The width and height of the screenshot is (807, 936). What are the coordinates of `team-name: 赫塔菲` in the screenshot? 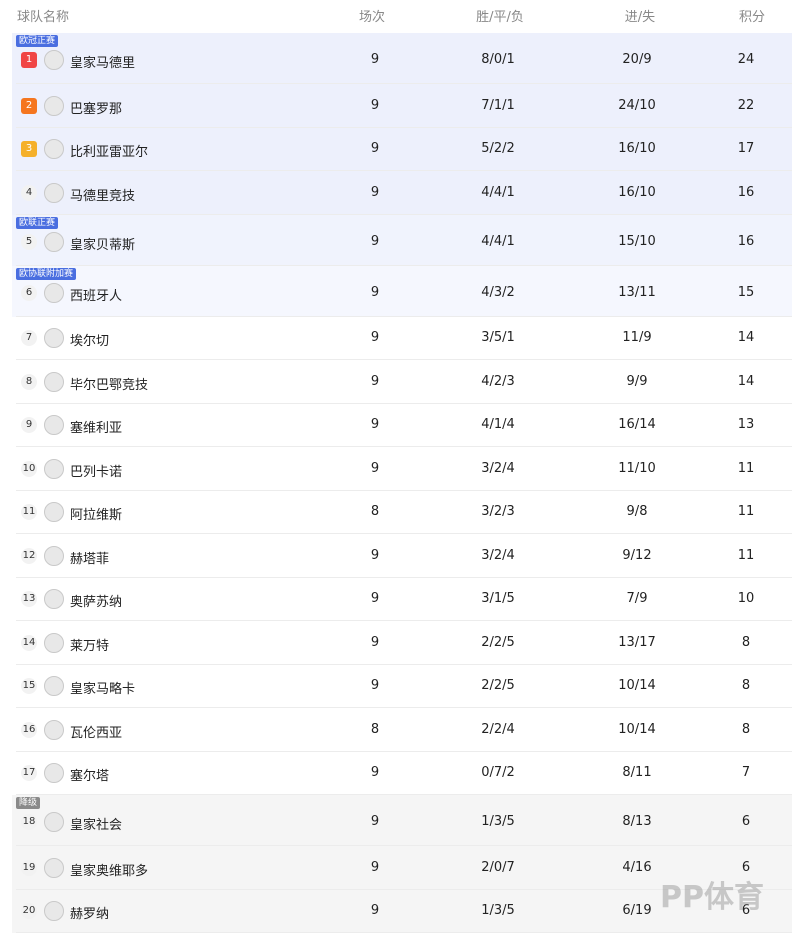 It's located at (90, 559).